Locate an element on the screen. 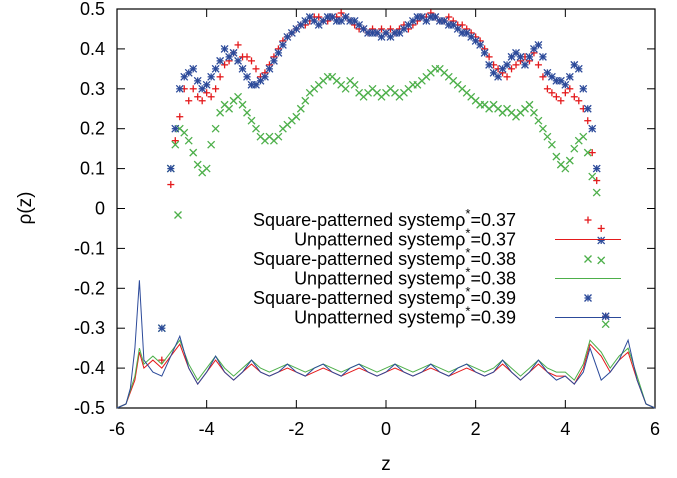  legend-label: Unpatterned systemρ*=0.37 is located at coordinates (405, 238).